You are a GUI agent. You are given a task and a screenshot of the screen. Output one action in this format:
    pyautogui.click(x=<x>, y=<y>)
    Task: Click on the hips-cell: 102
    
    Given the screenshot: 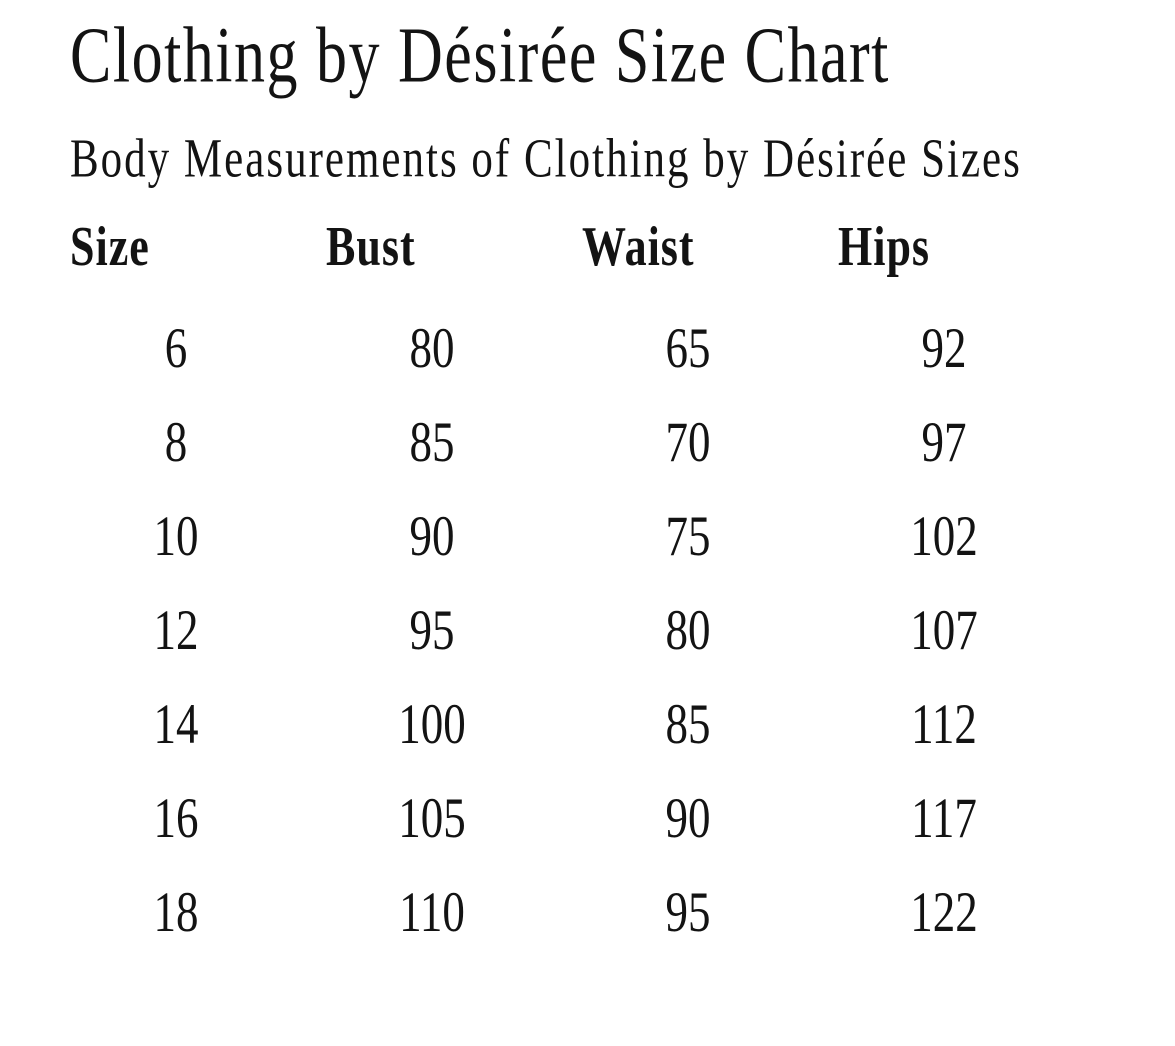 What is the action you would take?
    pyautogui.click(x=944, y=536)
    